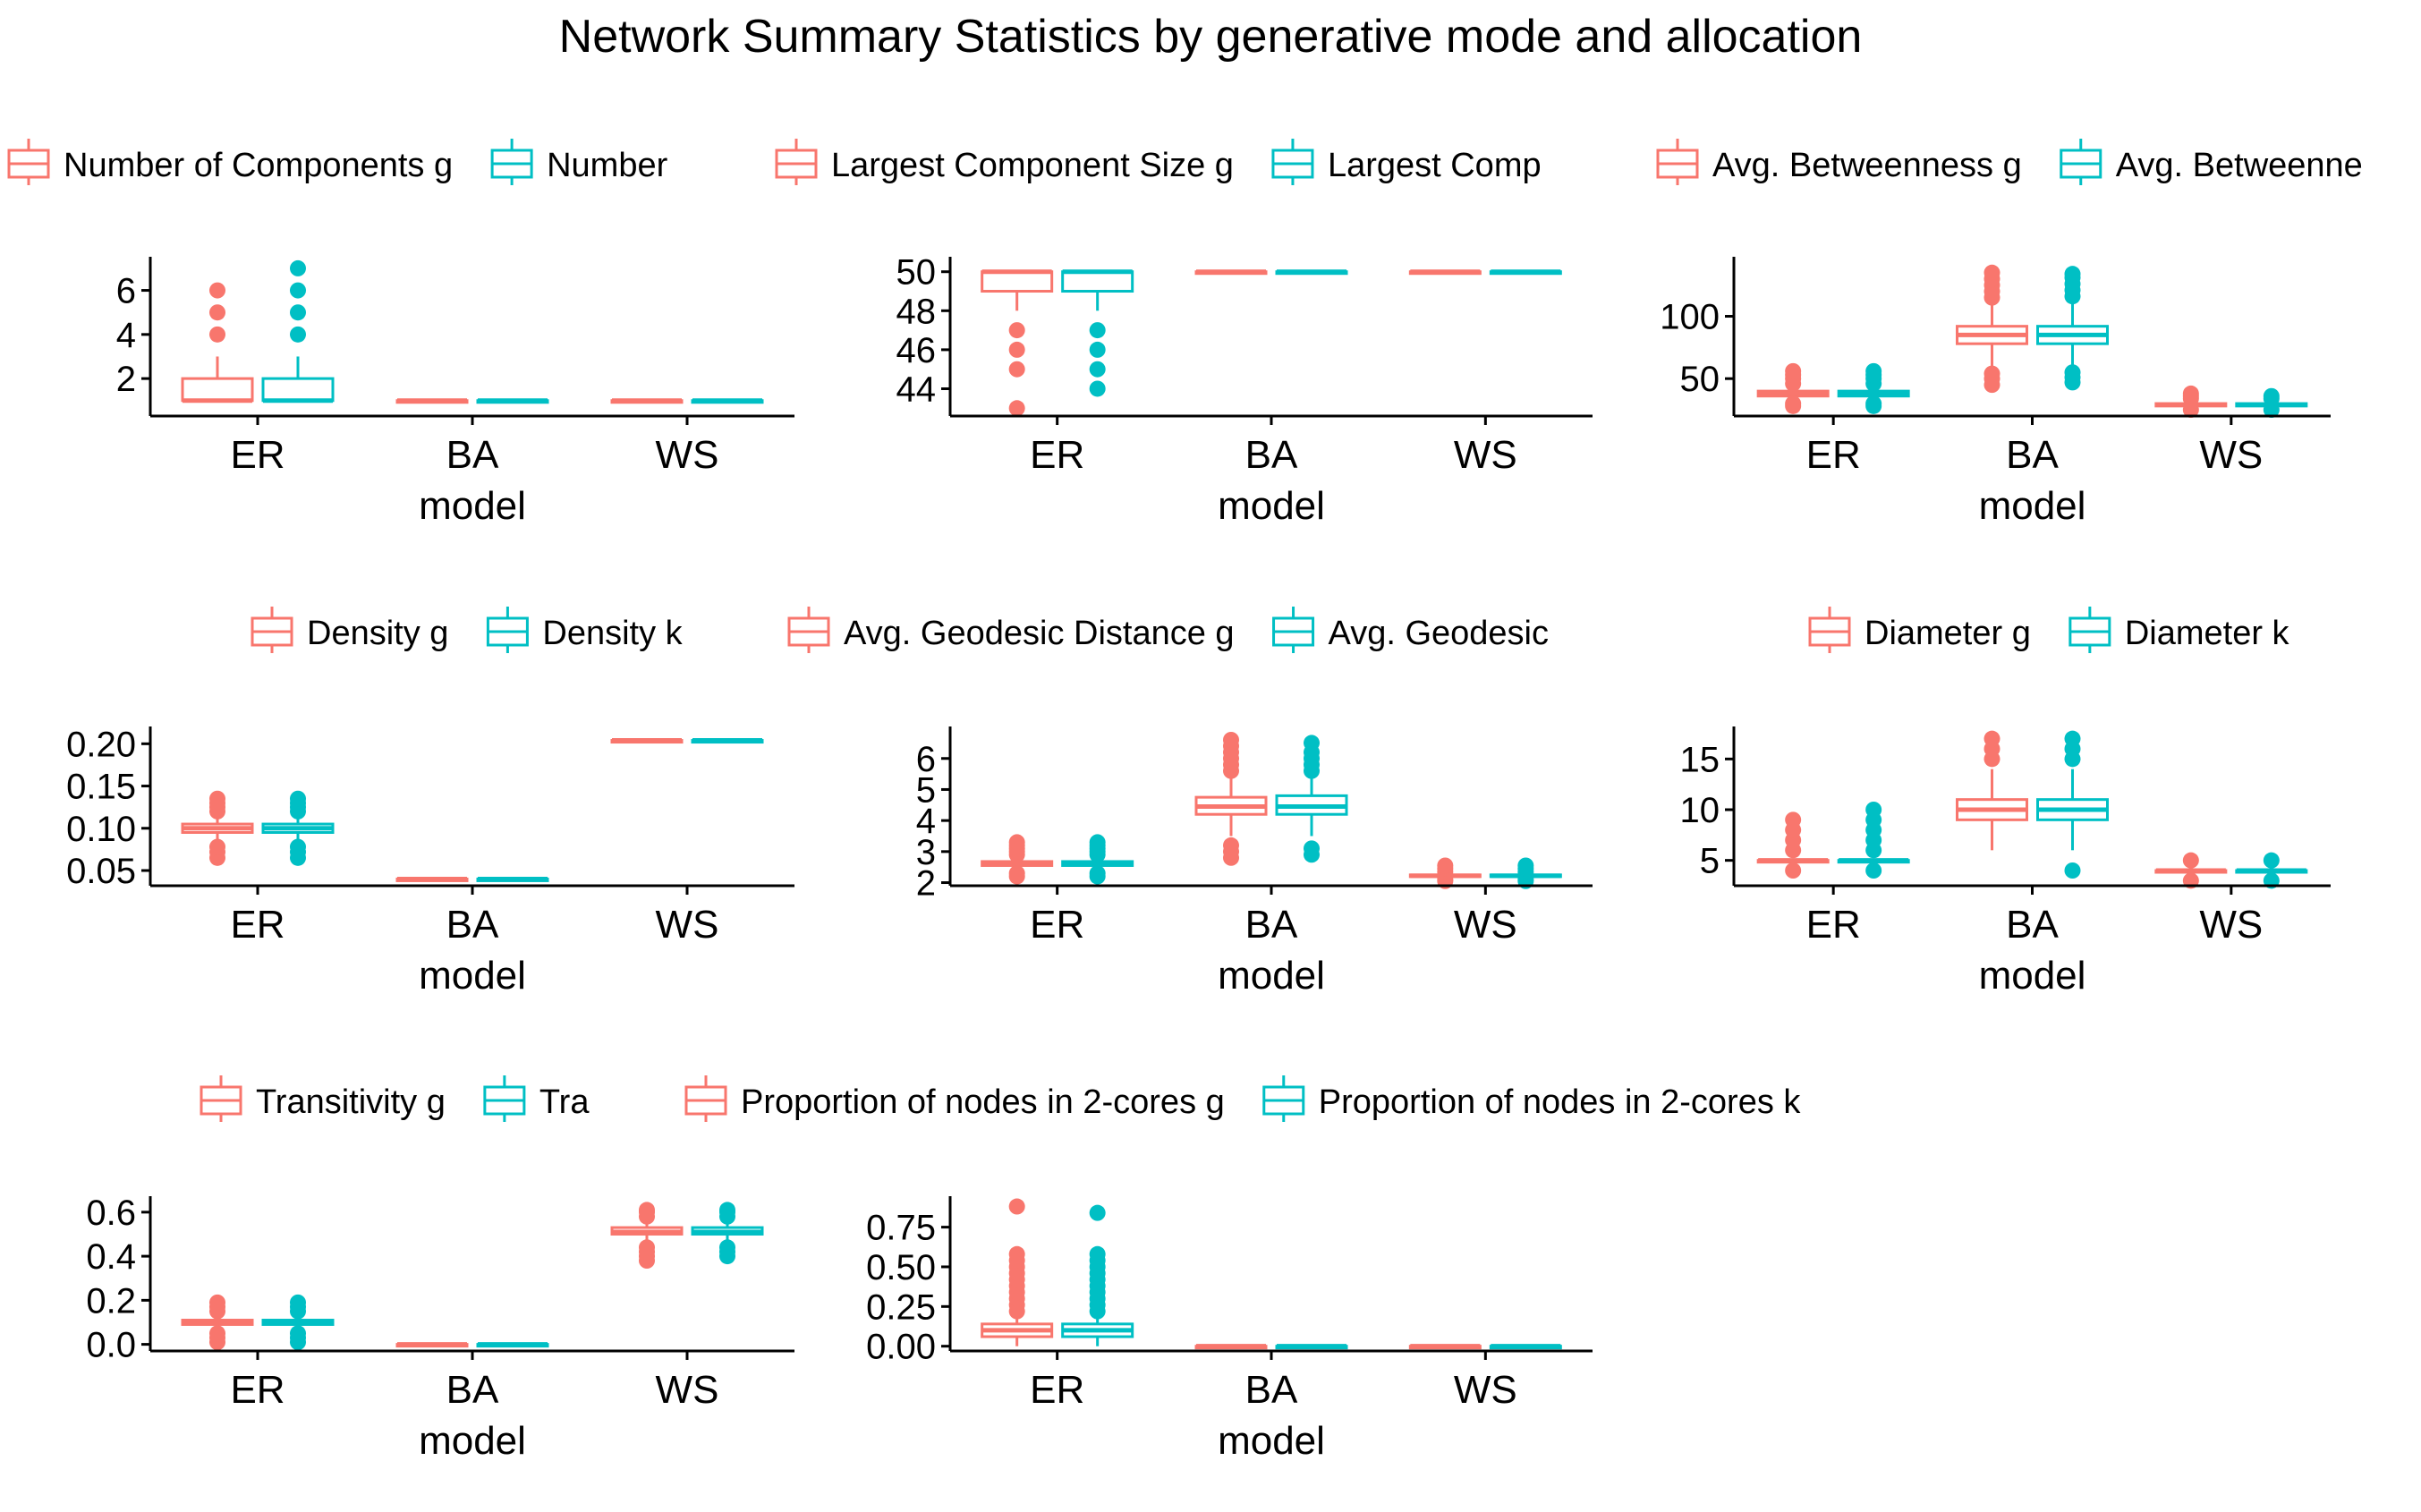  What do you see at coordinates (101, 871) in the screenshot?
I see `y-tick-label: 0.05` at bounding box center [101, 871].